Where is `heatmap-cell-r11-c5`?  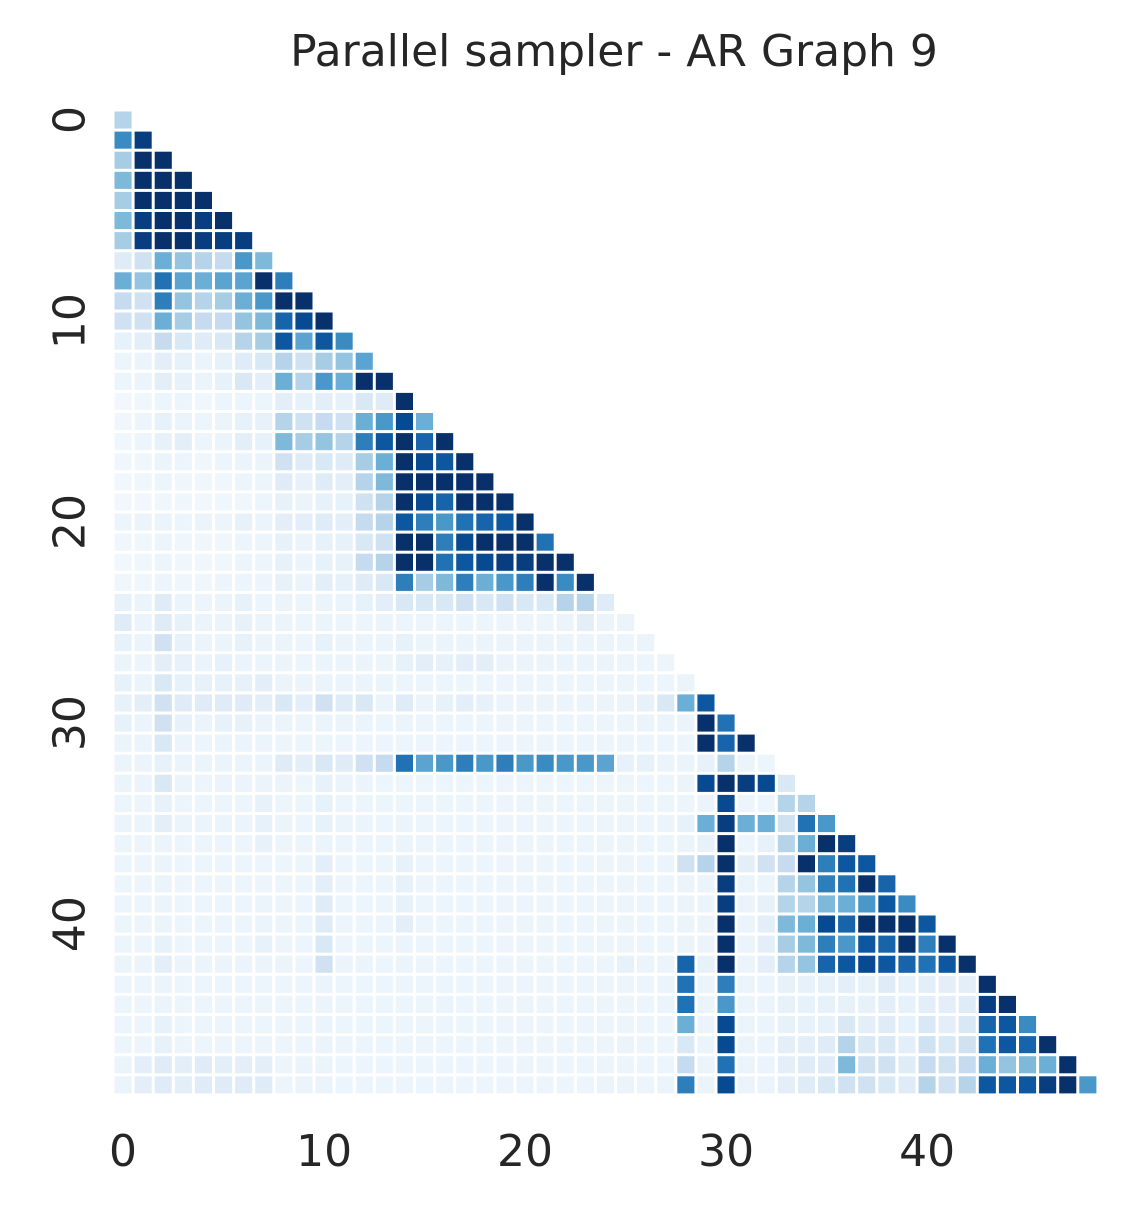
heatmap-cell-r11-c5 is located at coordinates (224, 341).